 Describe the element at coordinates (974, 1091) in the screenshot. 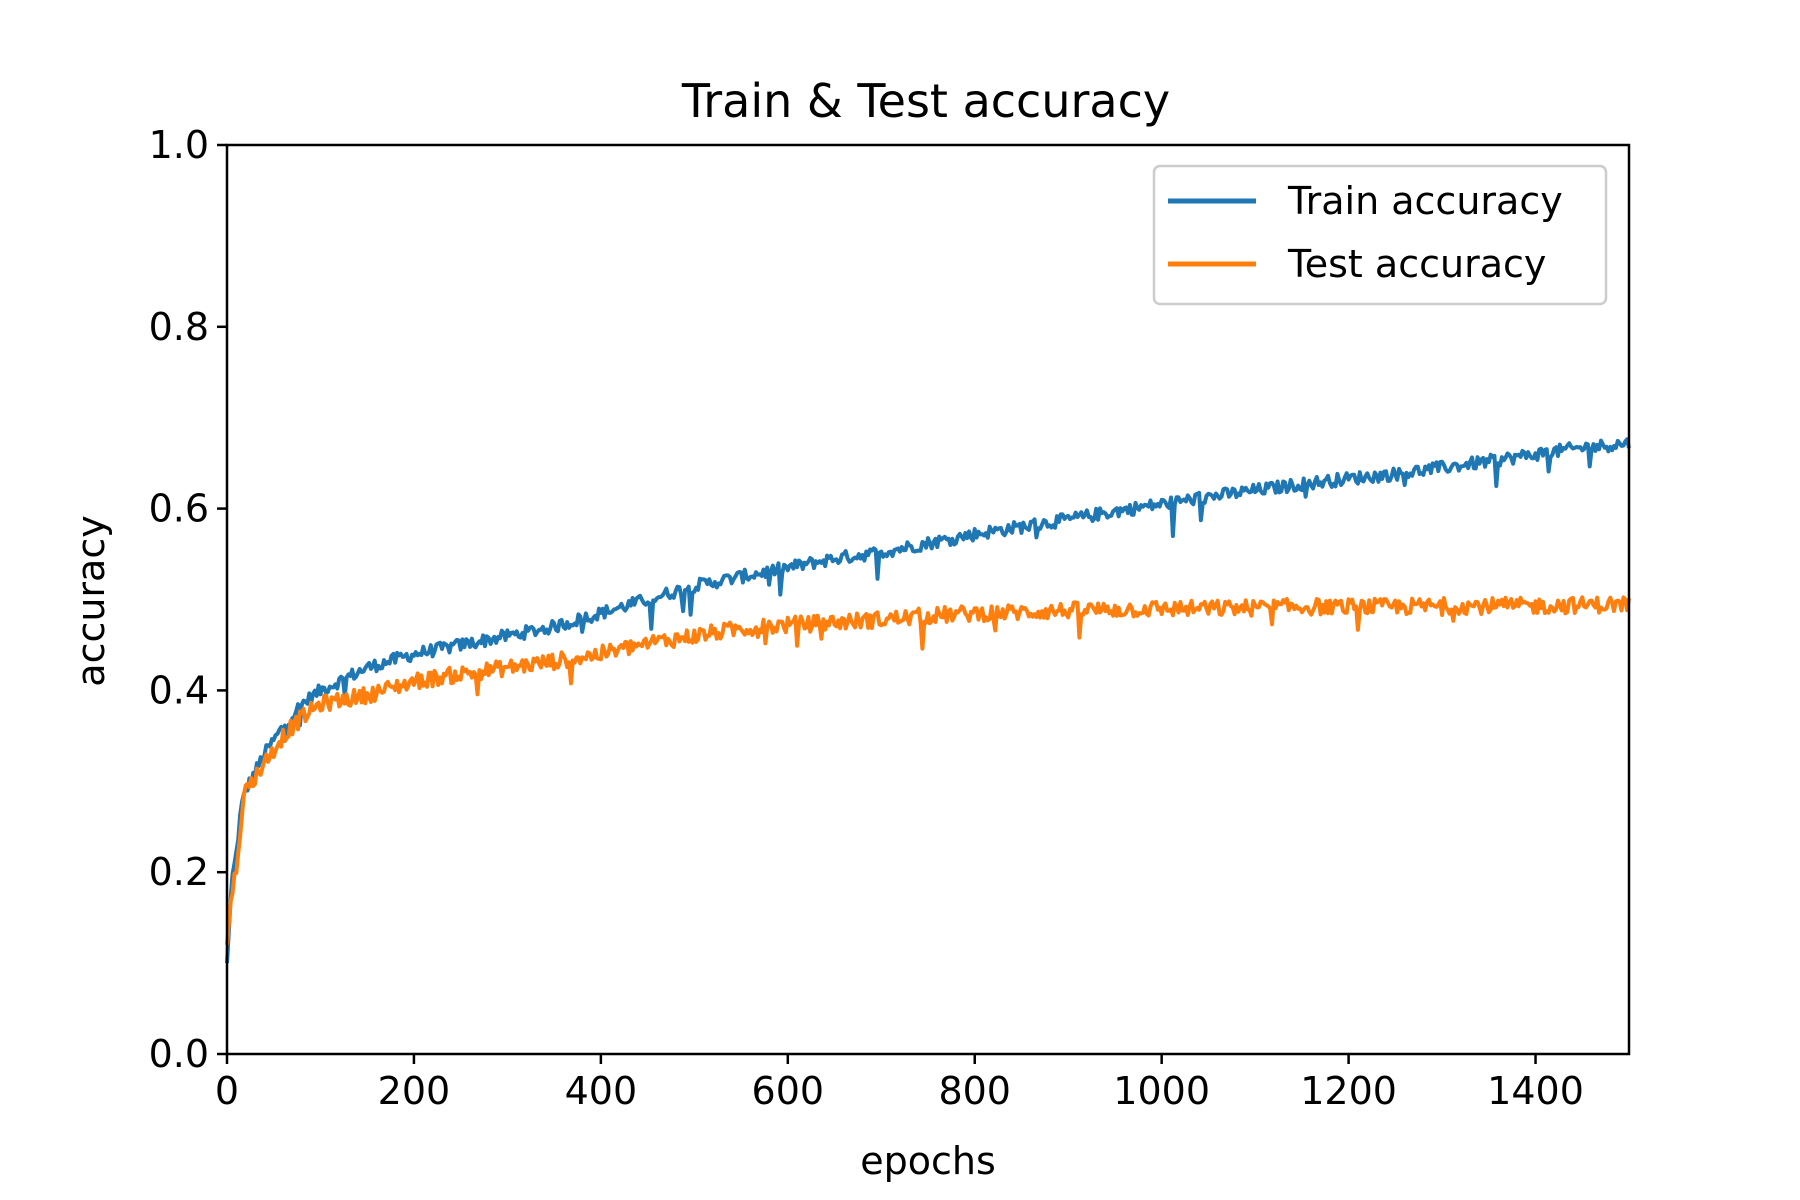

I see `x-tick-label: 800` at that location.